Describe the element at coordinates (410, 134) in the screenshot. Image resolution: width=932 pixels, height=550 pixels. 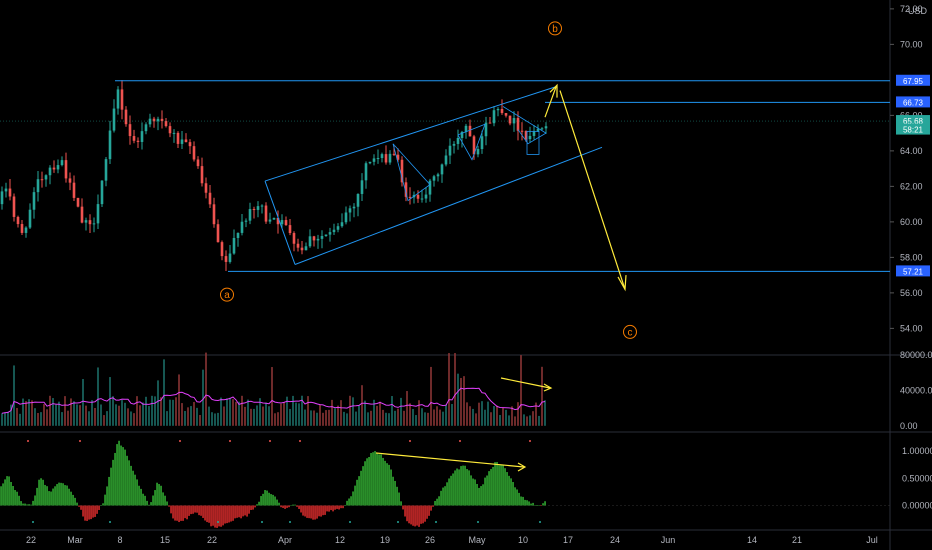
I see `channel-upper-line` at that location.